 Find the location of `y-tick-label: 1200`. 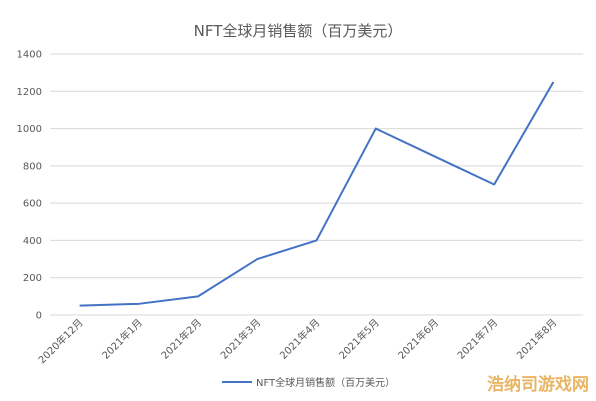

y-tick-label: 1200 is located at coordinates (29, 92).